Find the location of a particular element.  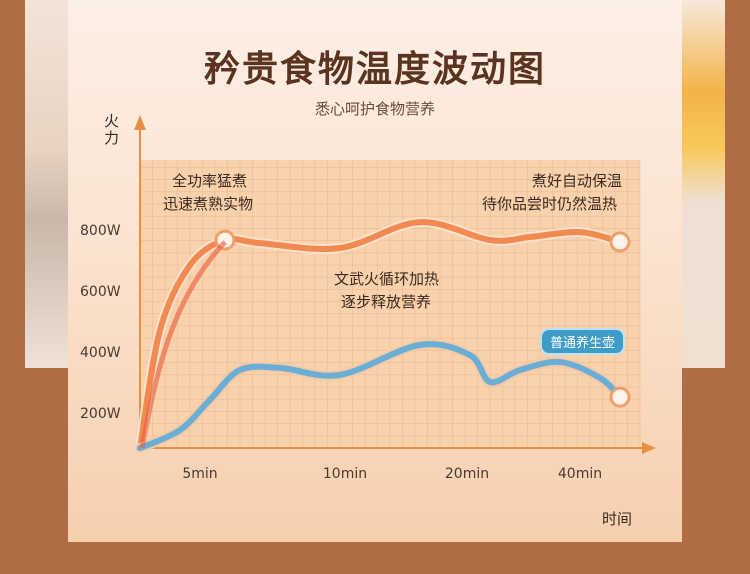

series-line is located at coordinates (380, 396).